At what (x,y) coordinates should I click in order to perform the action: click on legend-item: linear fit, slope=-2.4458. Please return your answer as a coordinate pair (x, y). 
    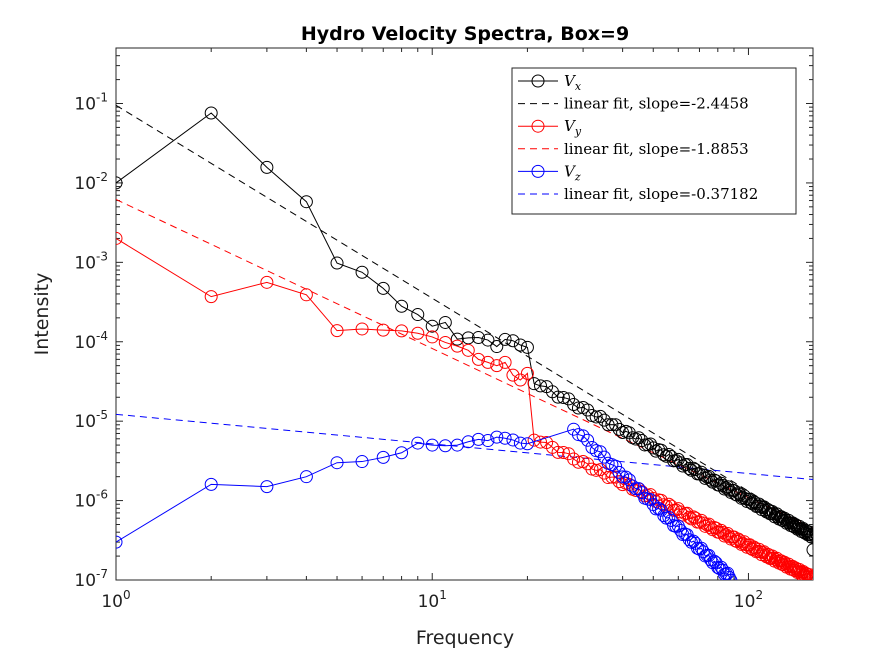
    Looking at the image, I should click on (633, 104).